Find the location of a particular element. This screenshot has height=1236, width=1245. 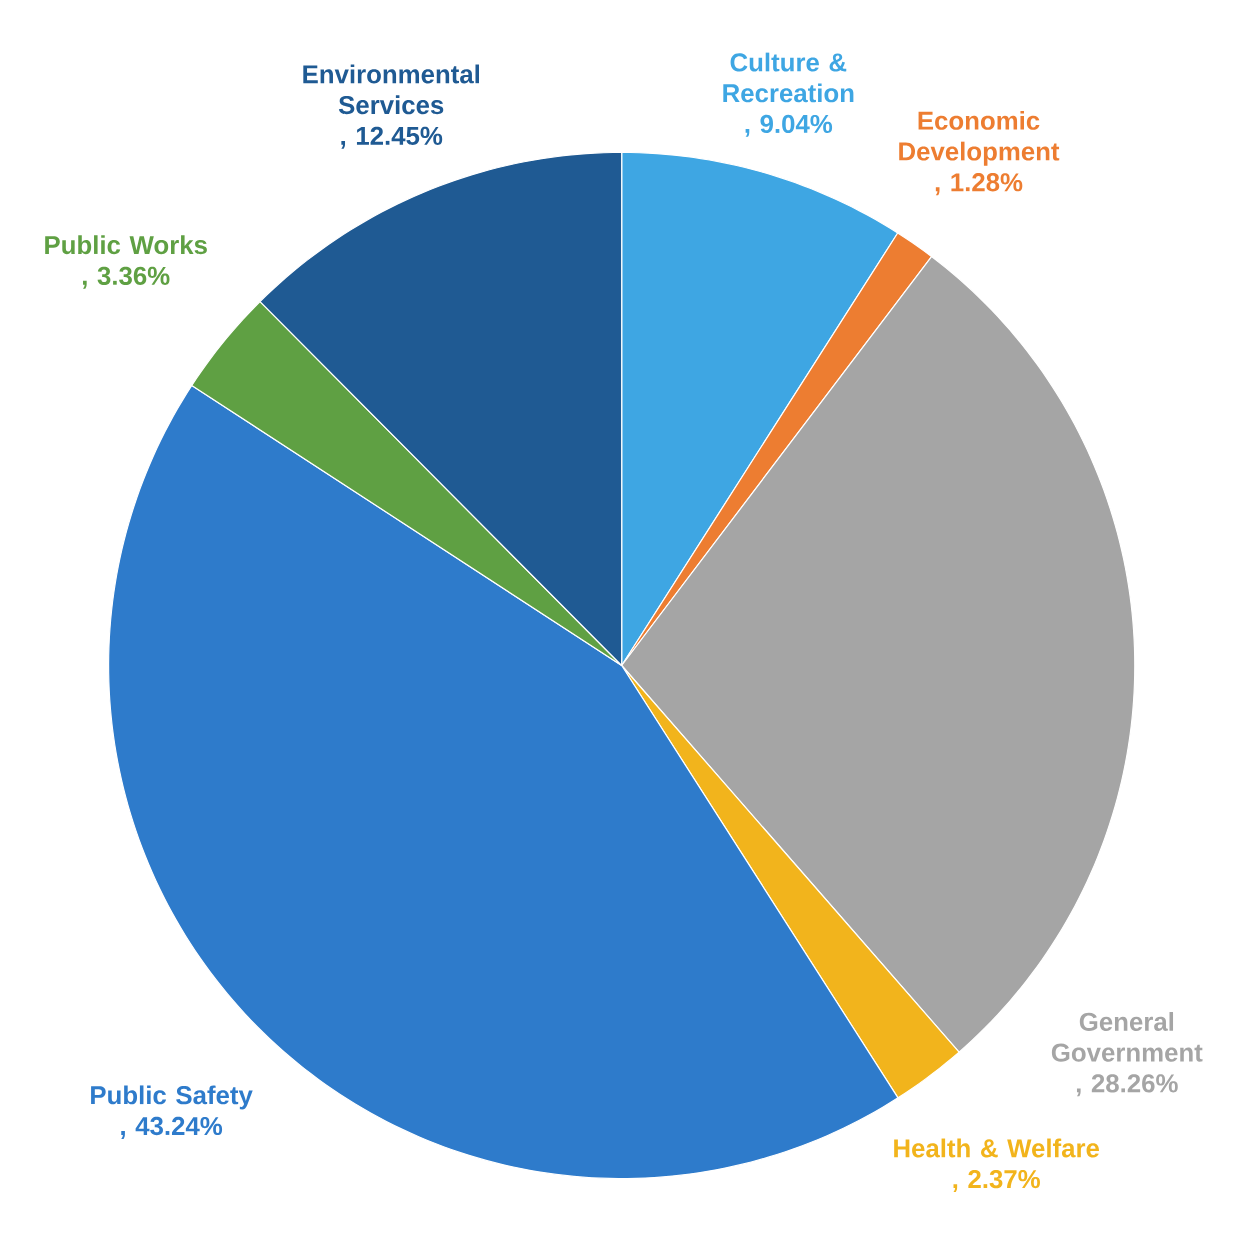

data-label: , 12.45% is located at coordinates (392, 137).